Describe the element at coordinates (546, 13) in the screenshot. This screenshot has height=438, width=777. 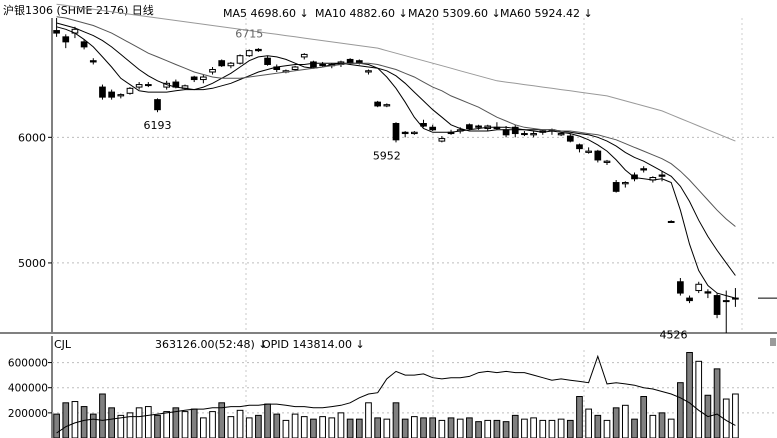
I see `ma60-legend: MA60 5924.42 ↓` at that location.